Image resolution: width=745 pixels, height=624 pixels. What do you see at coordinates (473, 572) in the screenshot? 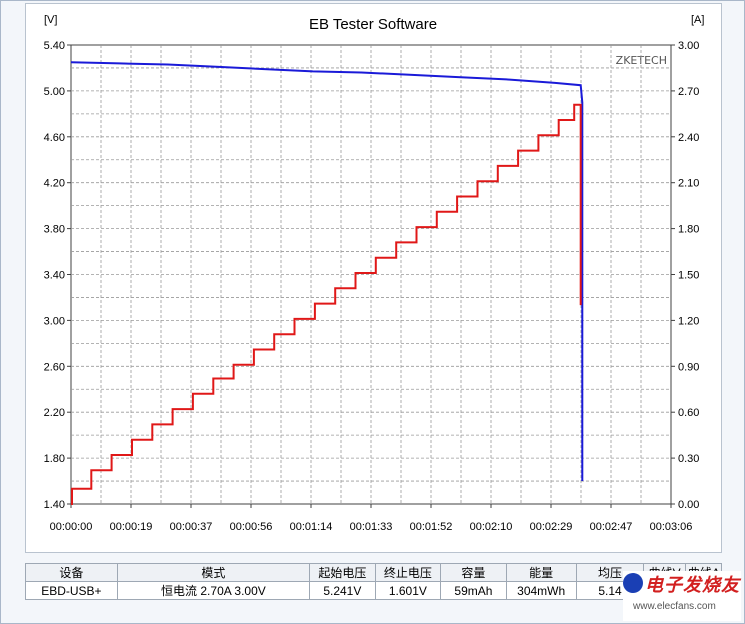
I see `header-capacity: 容量` at bounding box center [473, 572].